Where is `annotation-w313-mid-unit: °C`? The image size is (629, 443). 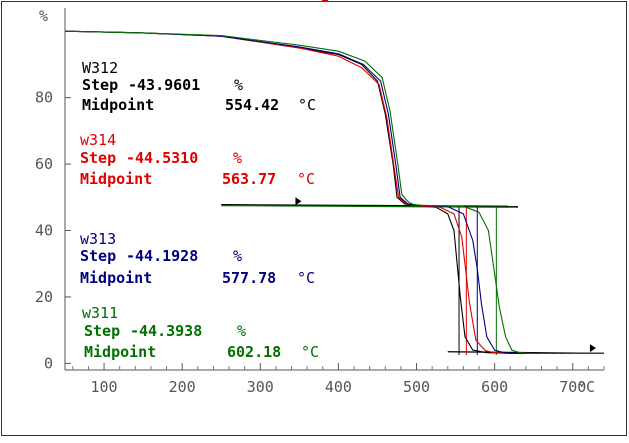
annotation-w313-mid-unit: °C is located at coordinates (306, 278).